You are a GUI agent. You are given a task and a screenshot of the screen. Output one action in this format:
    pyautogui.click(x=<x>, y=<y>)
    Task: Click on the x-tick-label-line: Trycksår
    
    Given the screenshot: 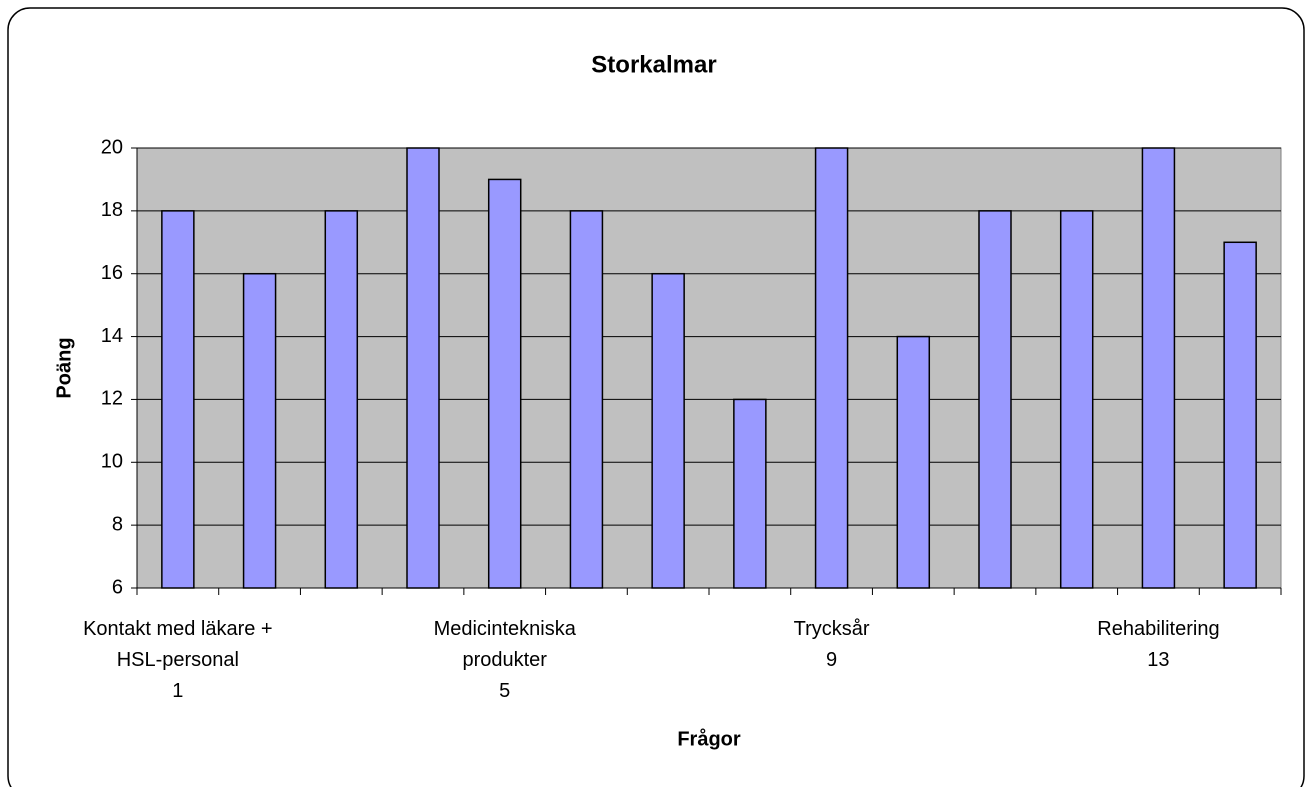 What is the action you would take?
    pyautogui.click(x=832, y=629)
    